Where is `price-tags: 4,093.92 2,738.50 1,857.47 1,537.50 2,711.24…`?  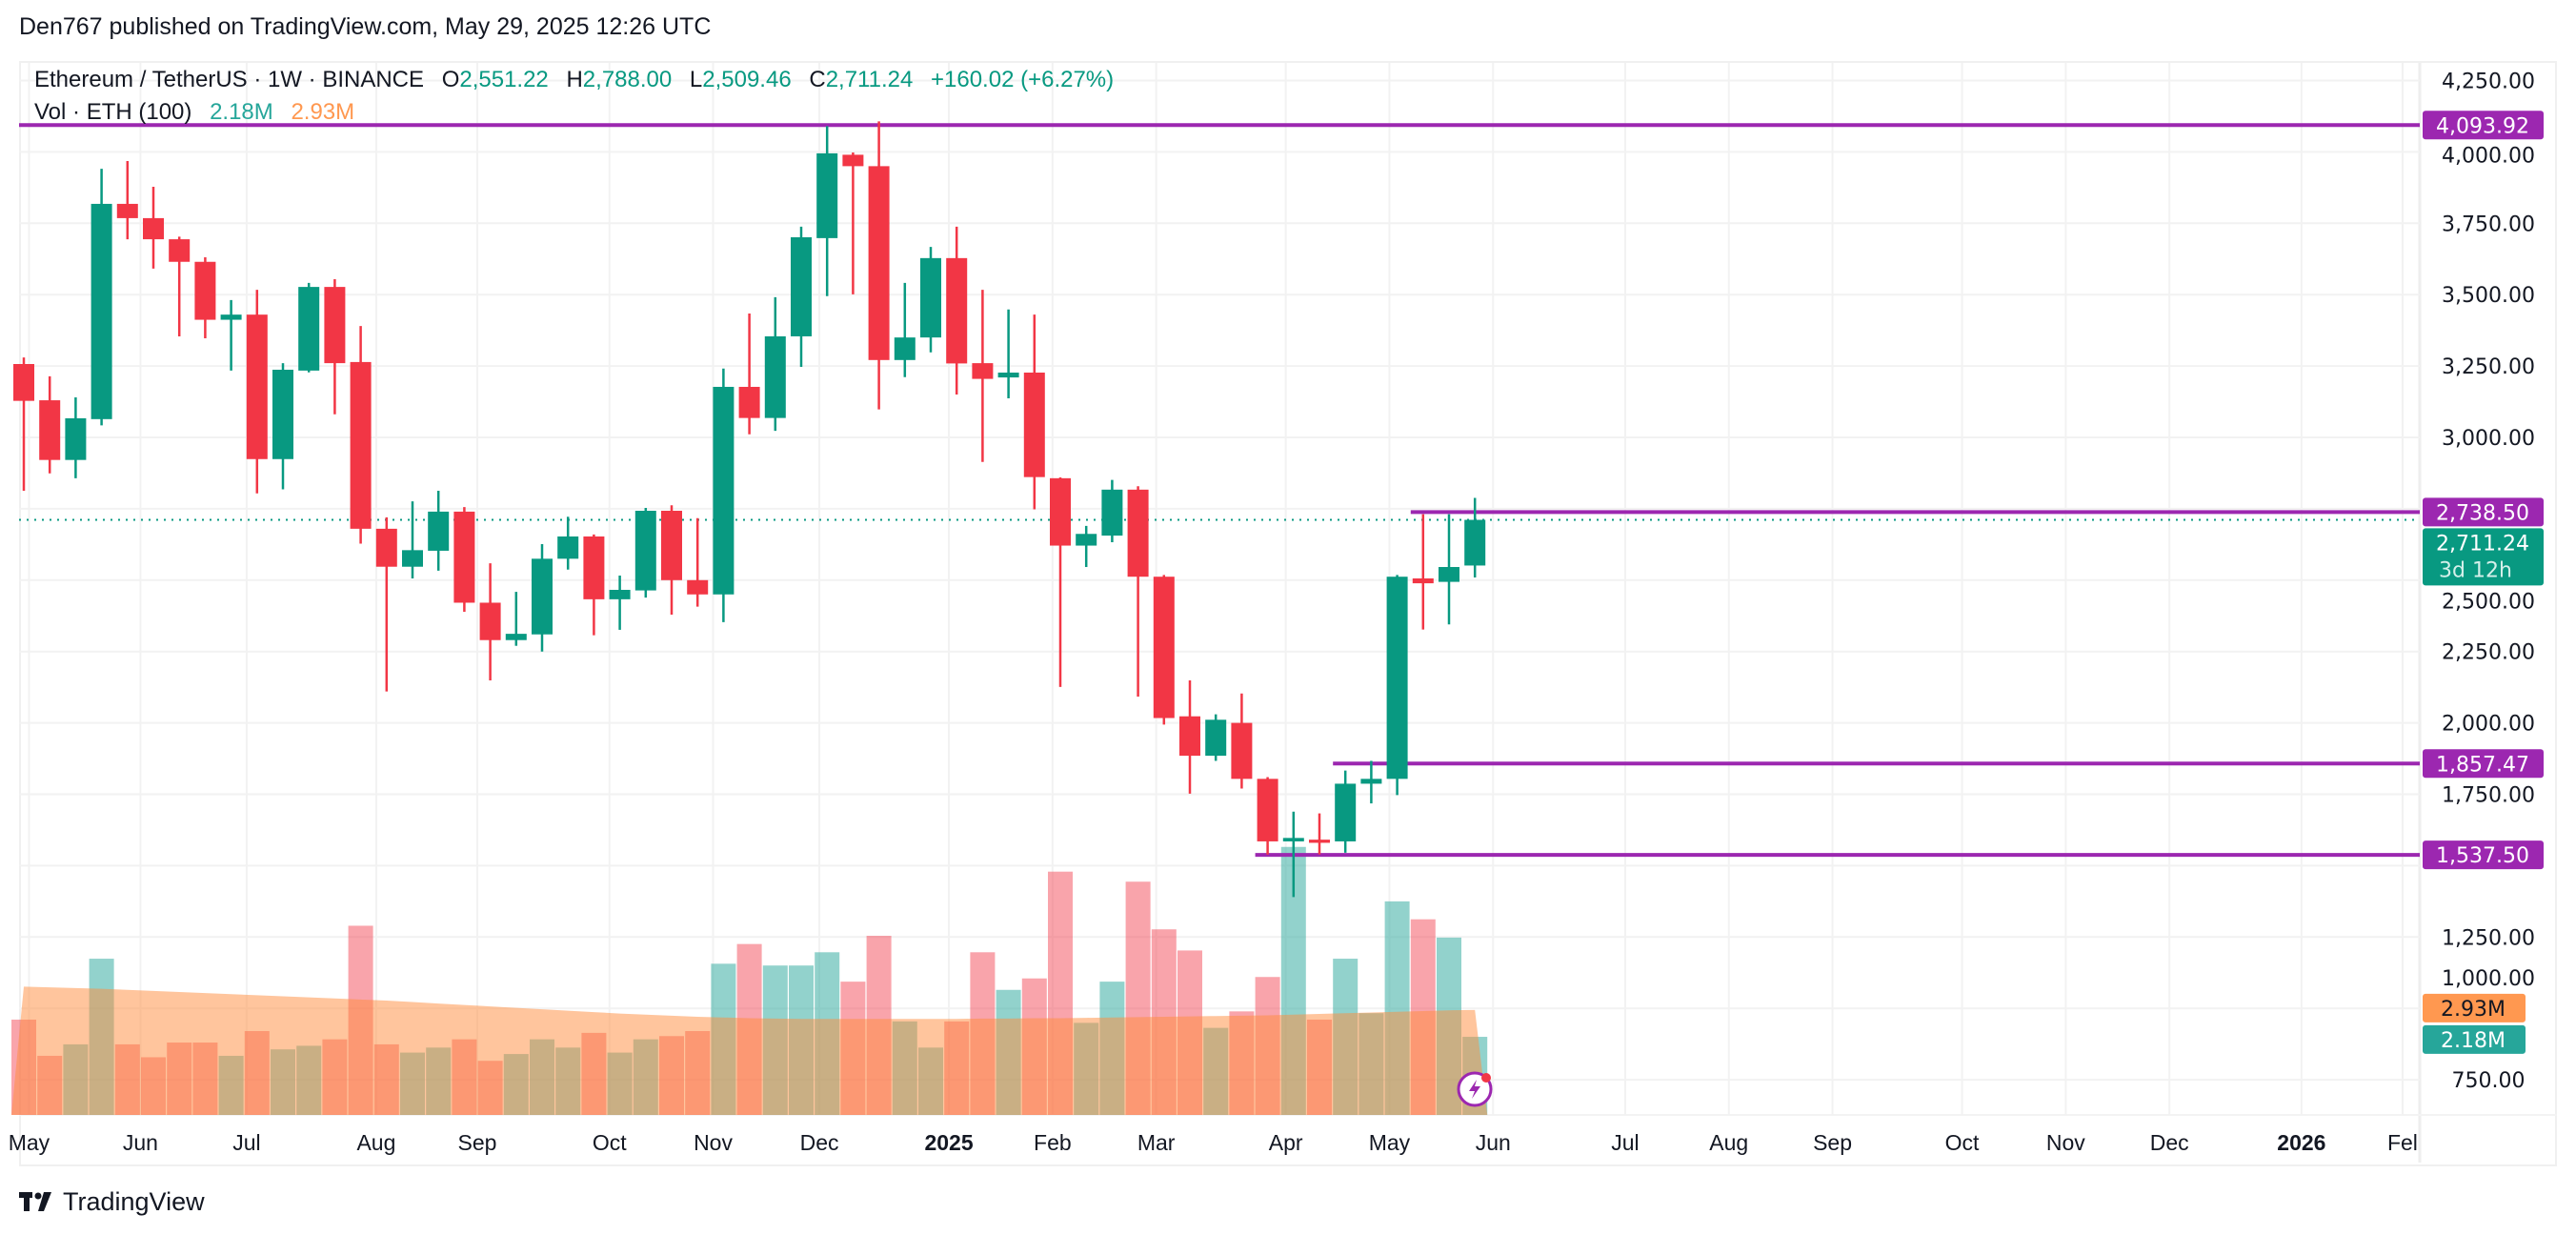
price-tags: 4,093.92 2,738.50 1,857.47 1,537.50 2,711.24… is located at coordinates (2484, 582).